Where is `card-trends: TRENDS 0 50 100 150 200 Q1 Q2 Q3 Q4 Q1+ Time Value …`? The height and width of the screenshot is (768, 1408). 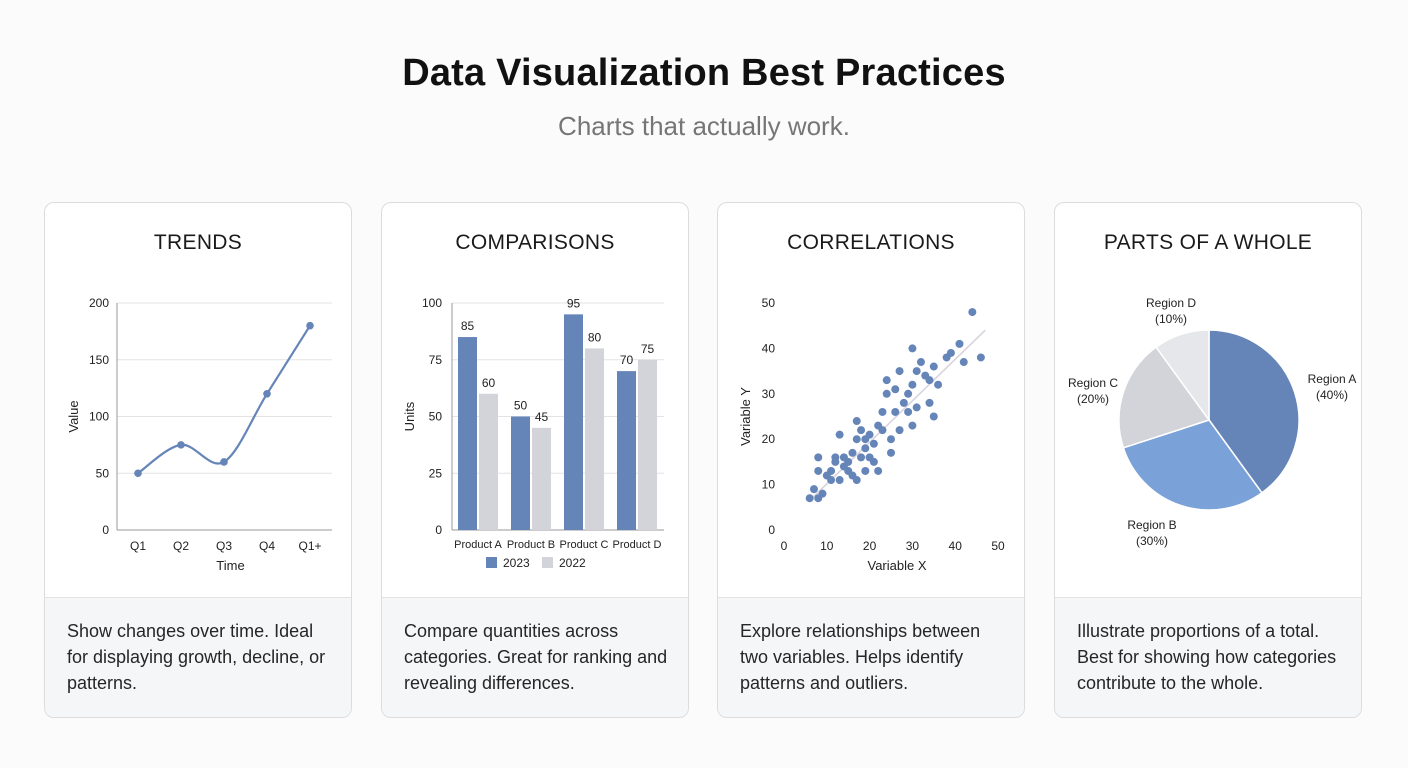
card-trends: TRENDS 0 50 100 150 200 Q1 Q2 Q3 Q4 Q1+ Time Value … is located at coordinates (198, 460).